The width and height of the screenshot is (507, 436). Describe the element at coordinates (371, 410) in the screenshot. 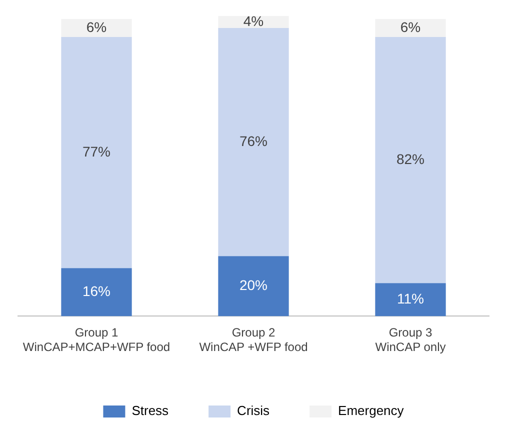

I see `legend-label: Emergency` at that location.